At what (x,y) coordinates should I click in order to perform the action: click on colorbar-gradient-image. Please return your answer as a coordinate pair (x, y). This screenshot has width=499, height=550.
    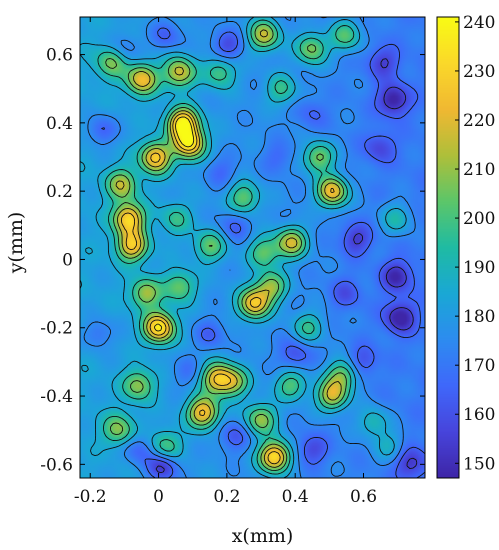
    Looking at the image, I should click on (448, 247).